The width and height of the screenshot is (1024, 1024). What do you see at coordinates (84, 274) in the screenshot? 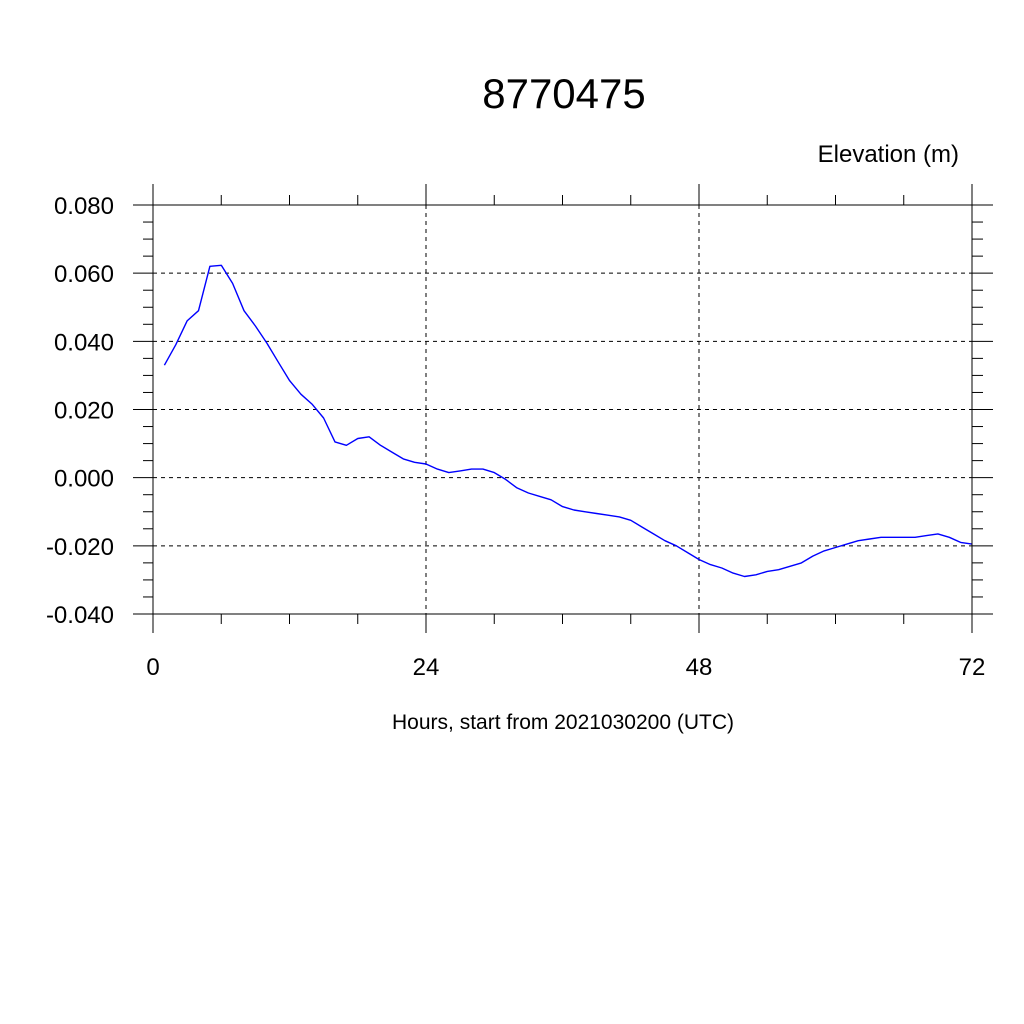
I see `y-tick-label: 0.060` at bounding box center [84, 274].